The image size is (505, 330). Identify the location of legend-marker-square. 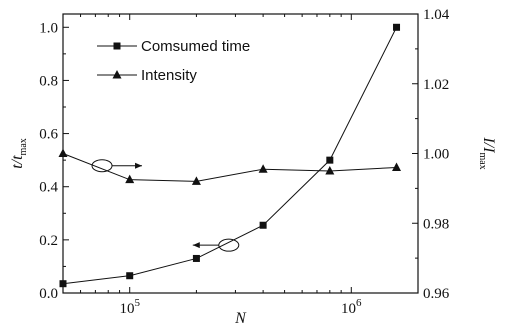
(117, 46).